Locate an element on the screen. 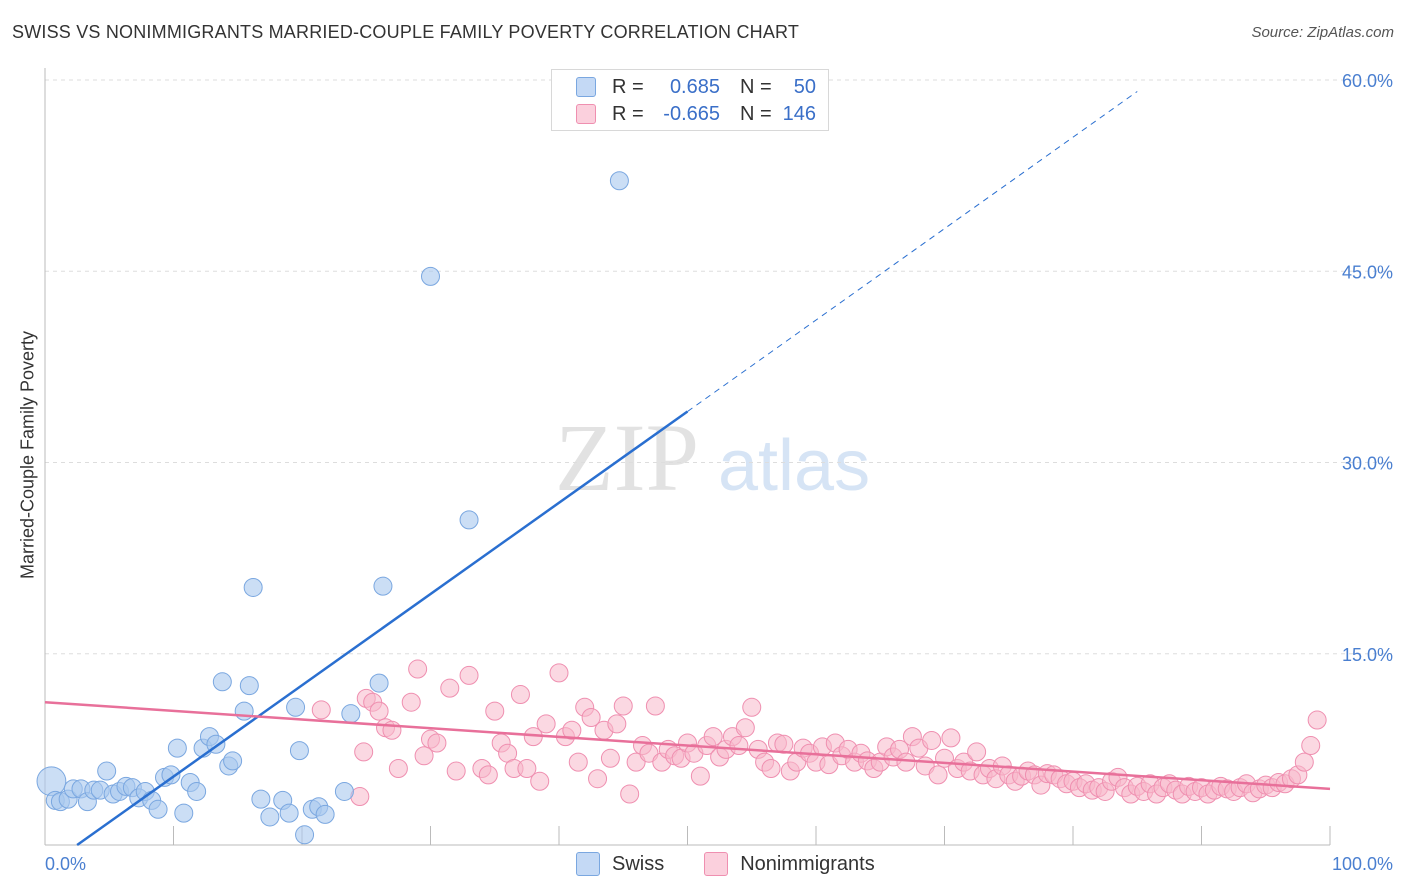 This screenshot has width=1406, height=892. y-tick-label: 60.0% is located at coordinates (1367, 81).